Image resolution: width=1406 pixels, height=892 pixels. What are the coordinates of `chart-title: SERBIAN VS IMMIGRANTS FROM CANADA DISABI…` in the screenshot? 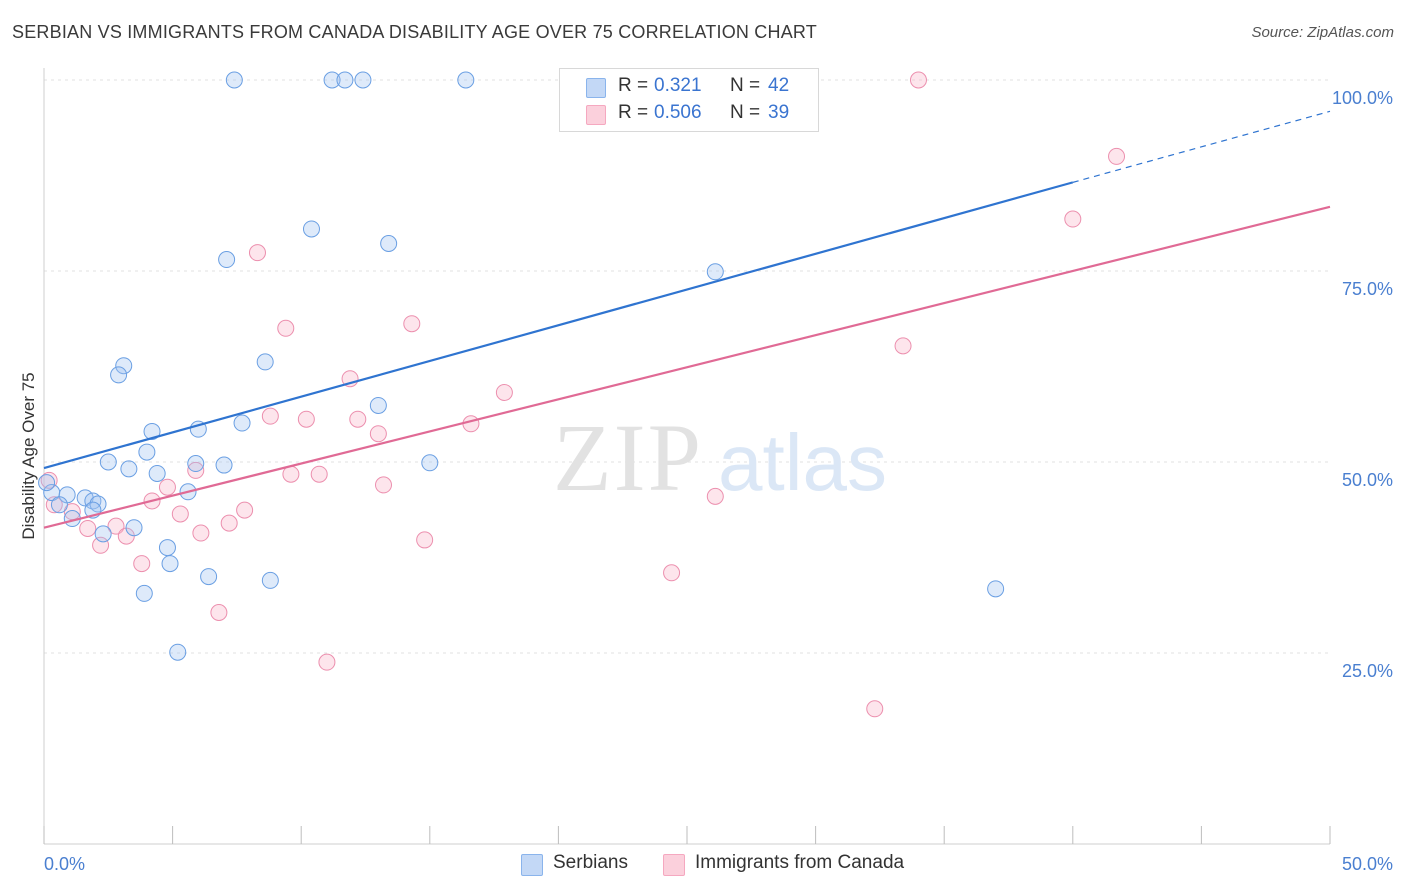 It's located at (414, 32).